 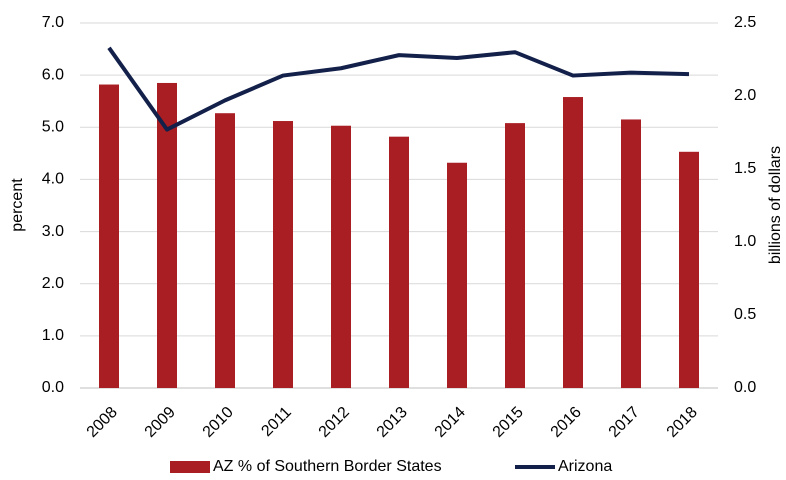 What do you see at coordinates (566, 422) in the screenshot?
I see `x-tick-label: 2016` at bounding box center [566, 422].